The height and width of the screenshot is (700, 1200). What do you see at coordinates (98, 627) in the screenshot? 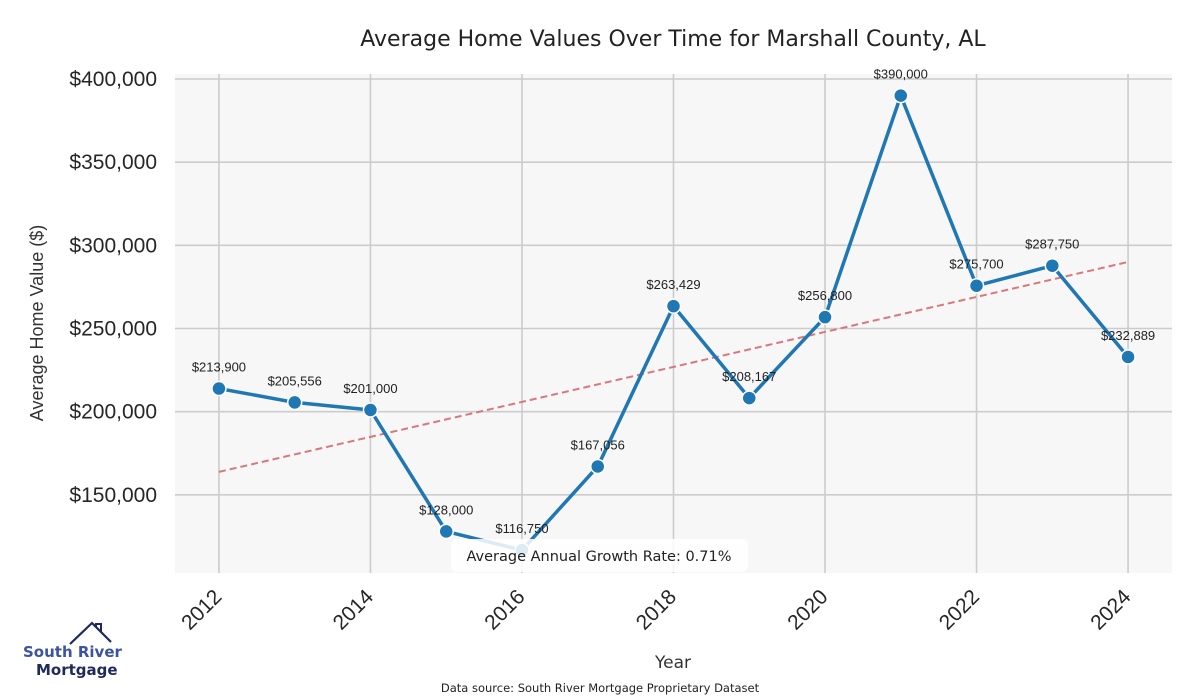
I see `house-chimney-icon` at bounding box center [98, 627].